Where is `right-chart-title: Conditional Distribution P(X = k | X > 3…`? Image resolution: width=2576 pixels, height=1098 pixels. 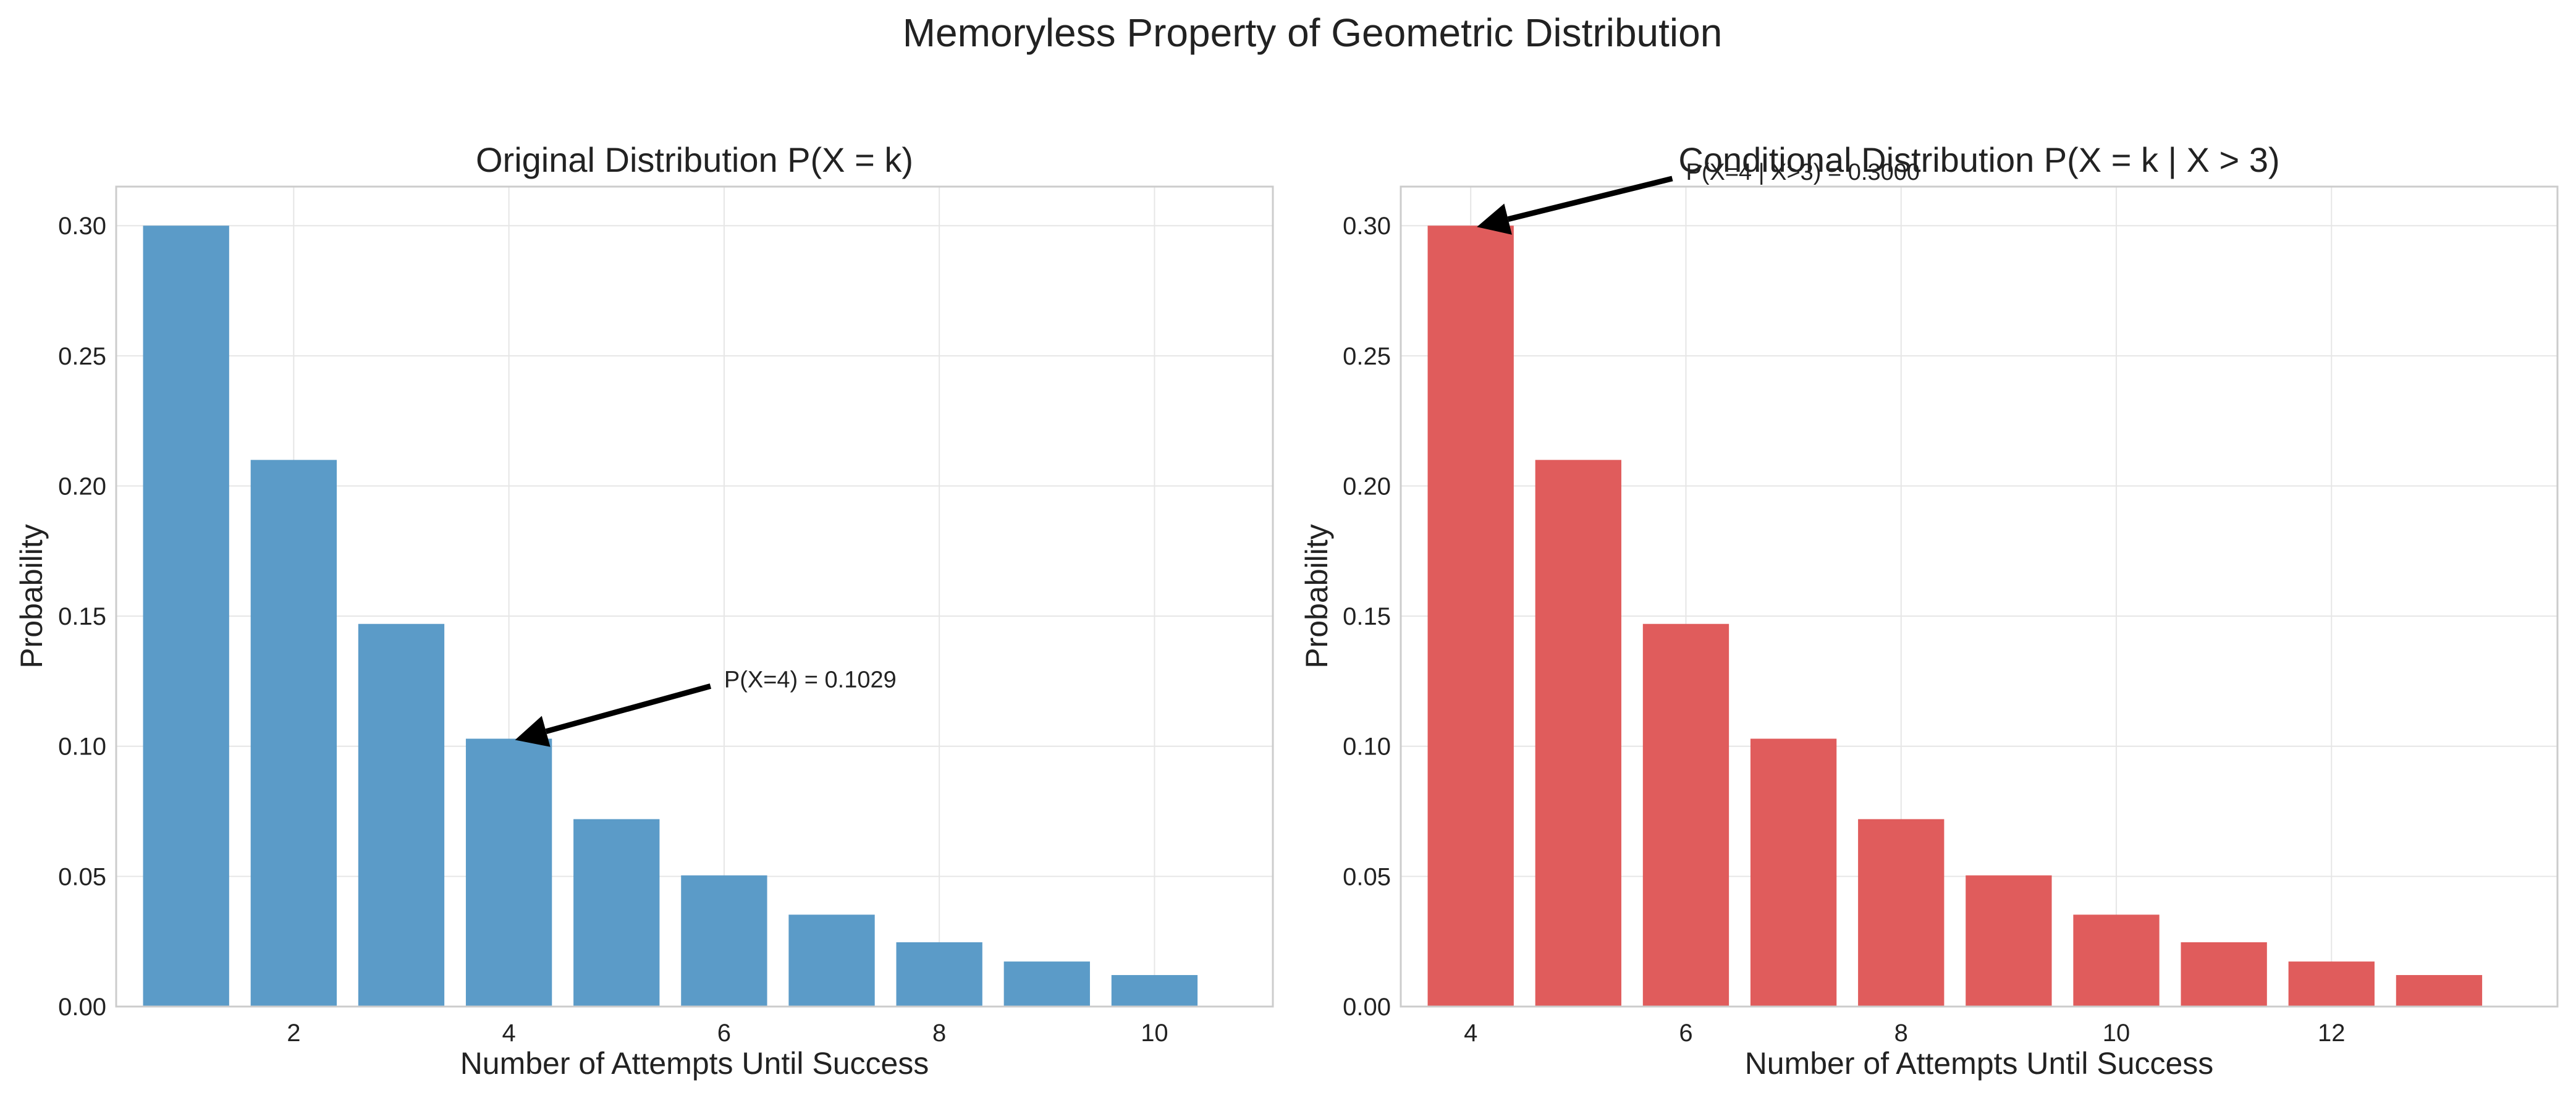
right-chart-title: Conditional Distribution P(X = k | X > 3… is located at coordinates (1978, 159).